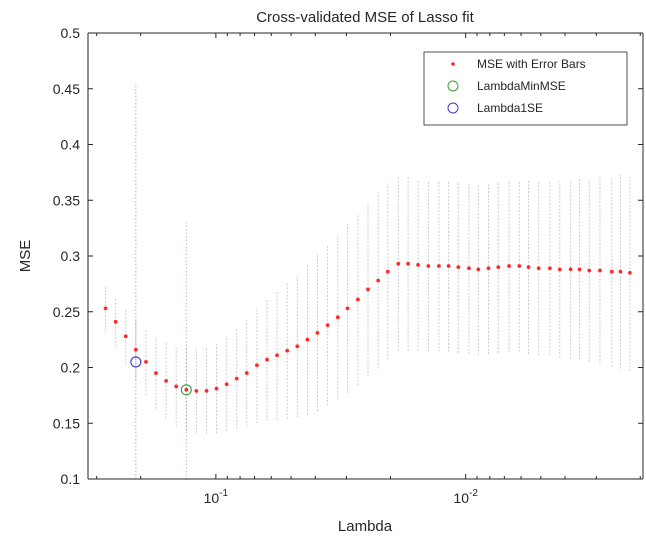  What do you see at coordinates (66, 423) in the screenshot?
I see `y-tick-label: 0.15` at bounding box center [66, 423].